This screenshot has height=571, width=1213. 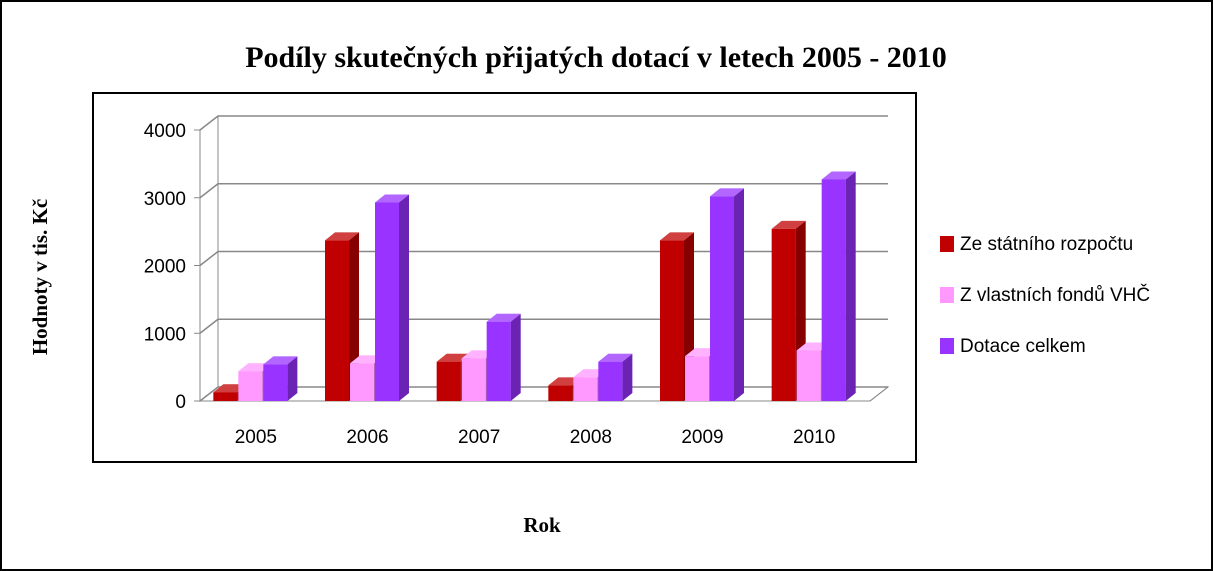 I want to click on y-tick-label: 2000, so click(x=165, y=267).